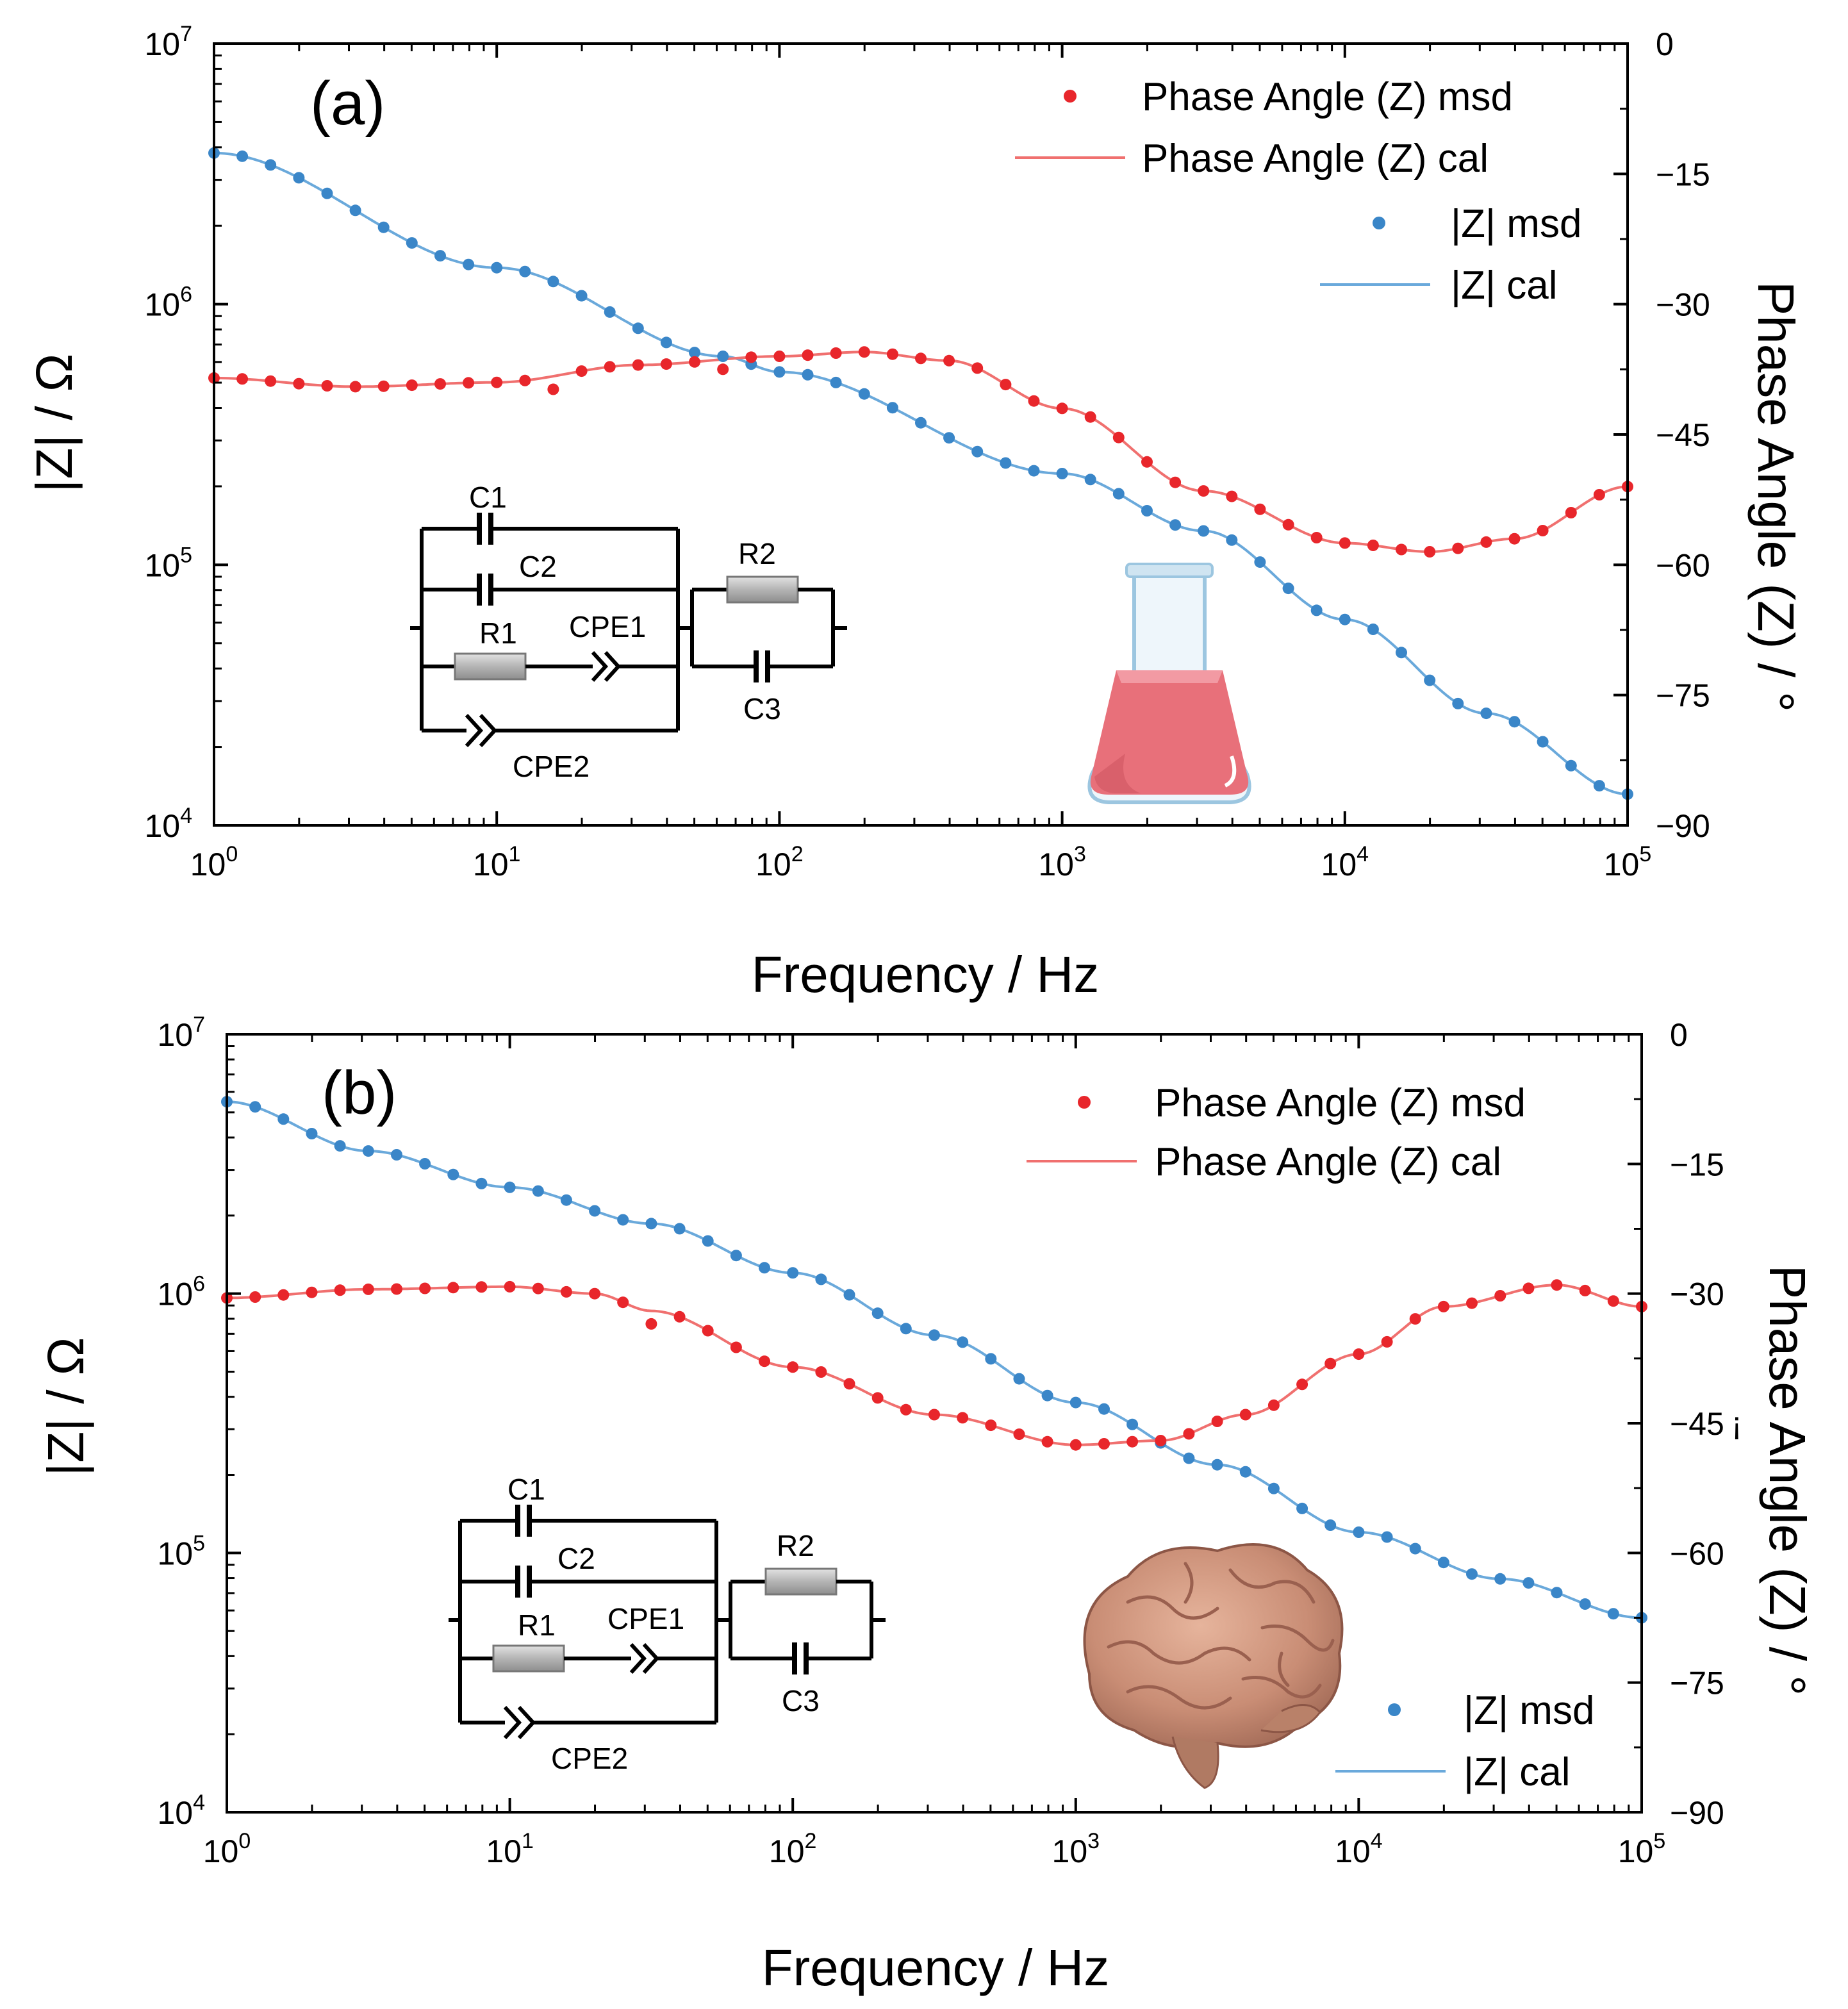 This screenshot has width=1848, height=2009. Describe the element at coordinates (1697, 1294) in the screenshot. I see `y2-tick-label: −30` at that location.